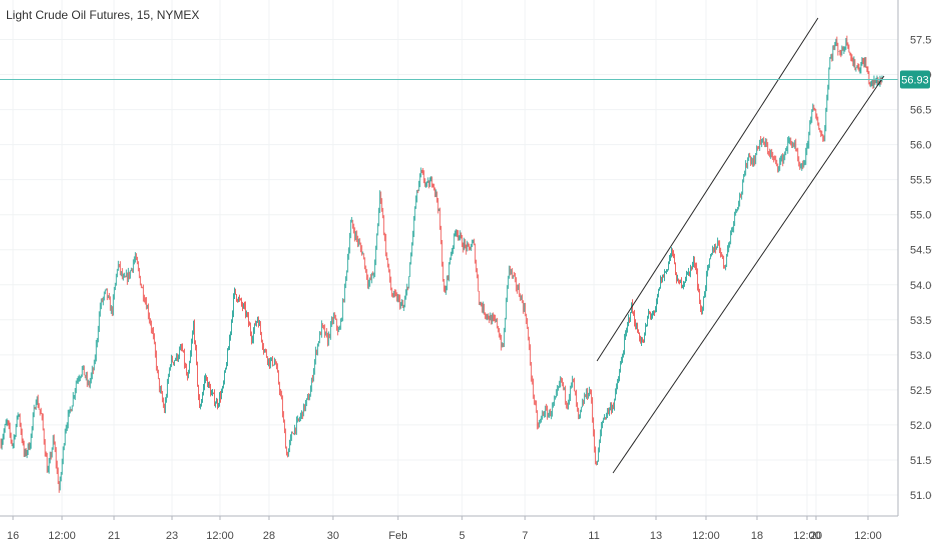  I want to click on price-tick-label: 56.50, so click(921, 111).